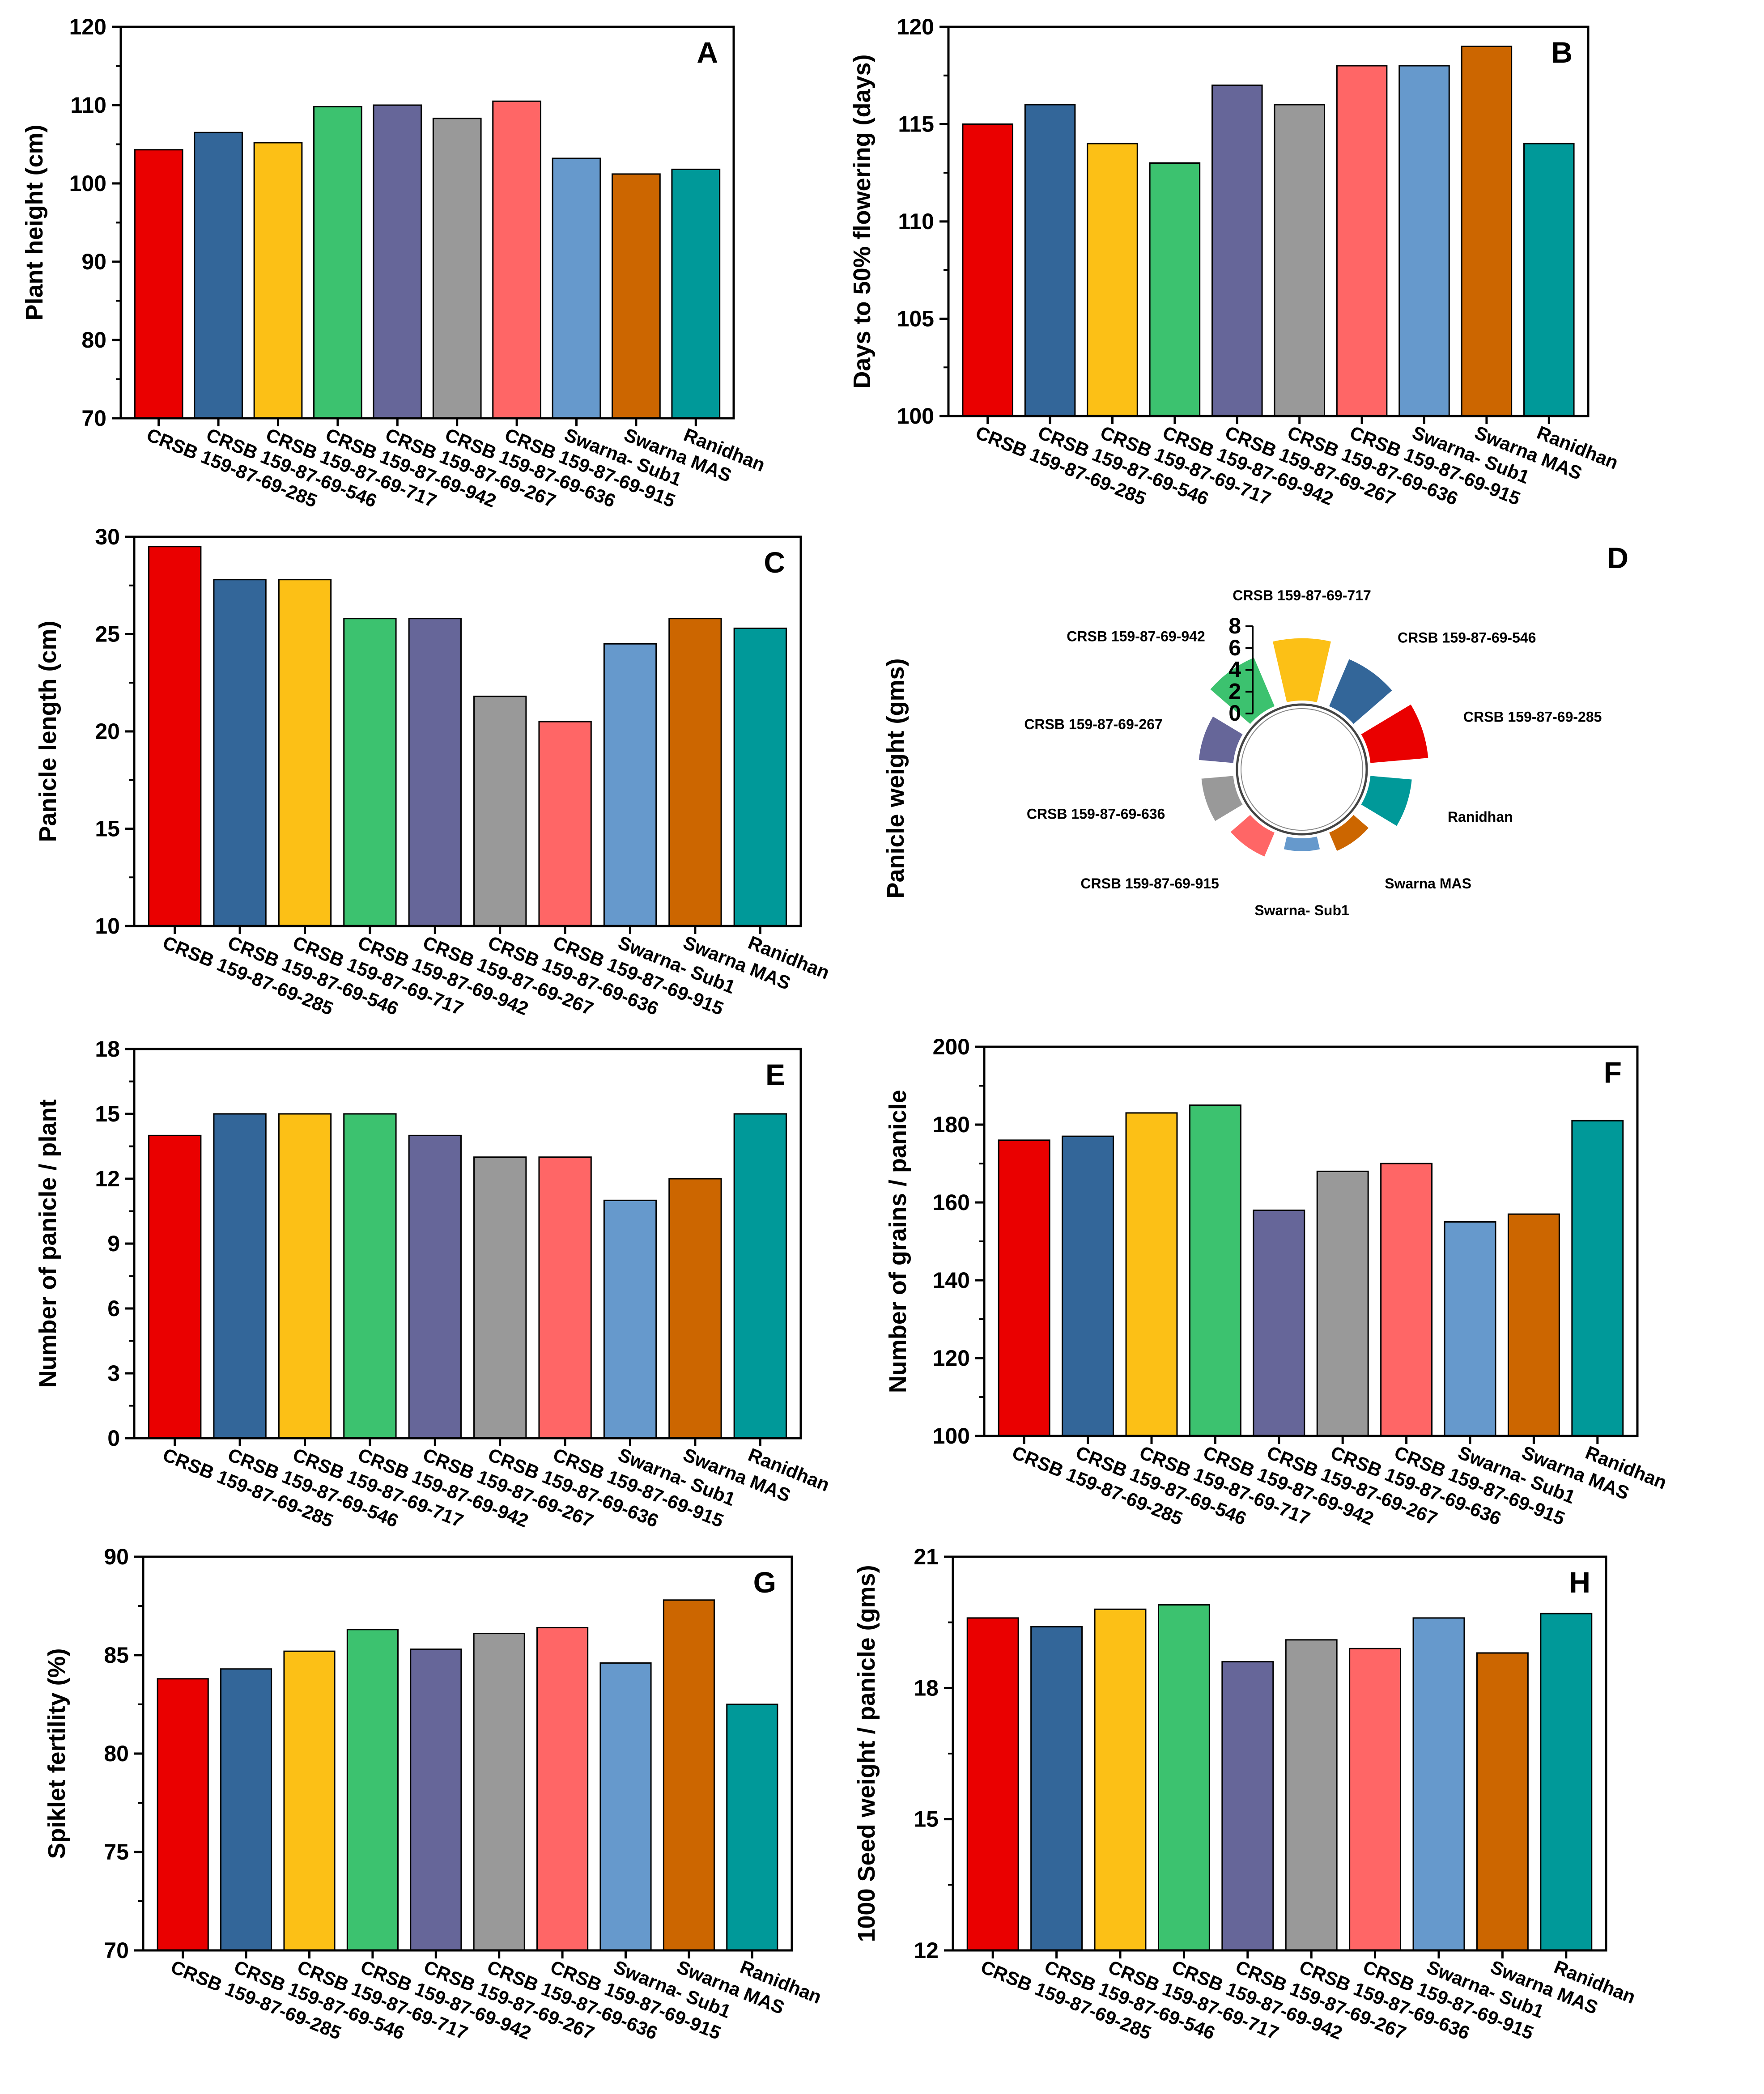 This screenshot has height=2094, width=1764. What do you see at coordinates (915, 319) in the screenshot?
I see `y-tick-label: 105` at bounding box center [915, 319].